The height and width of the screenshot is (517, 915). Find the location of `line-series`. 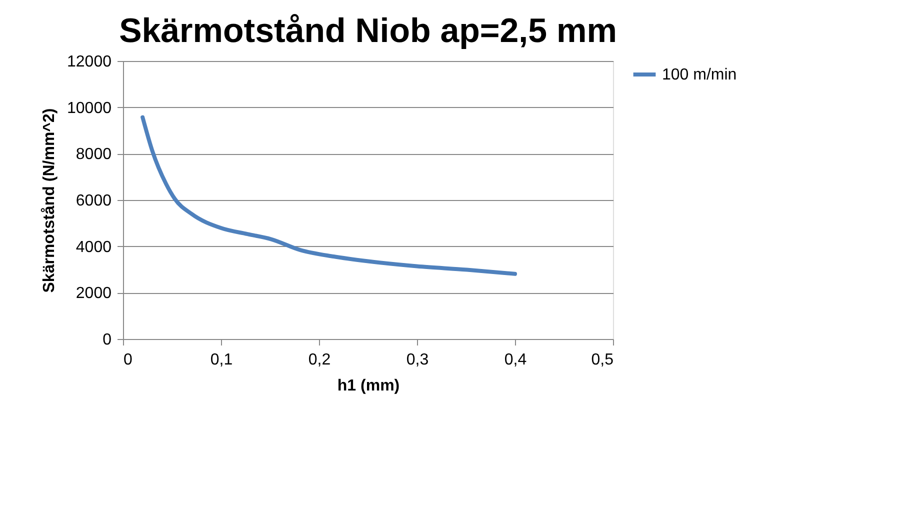

line-series is located at coordinates (328, 195).